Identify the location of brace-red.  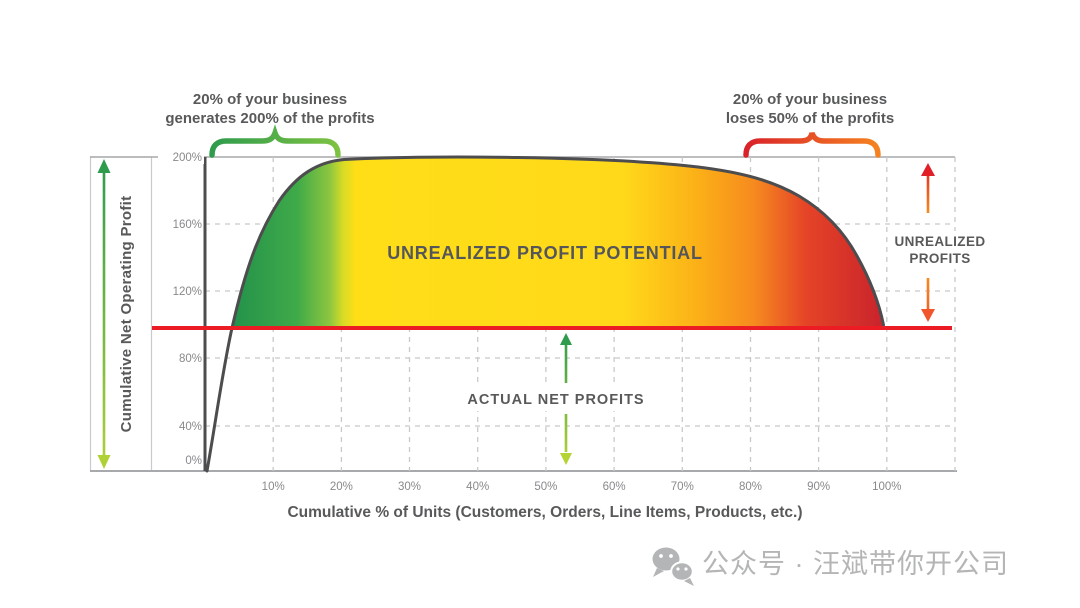
(812, 144).